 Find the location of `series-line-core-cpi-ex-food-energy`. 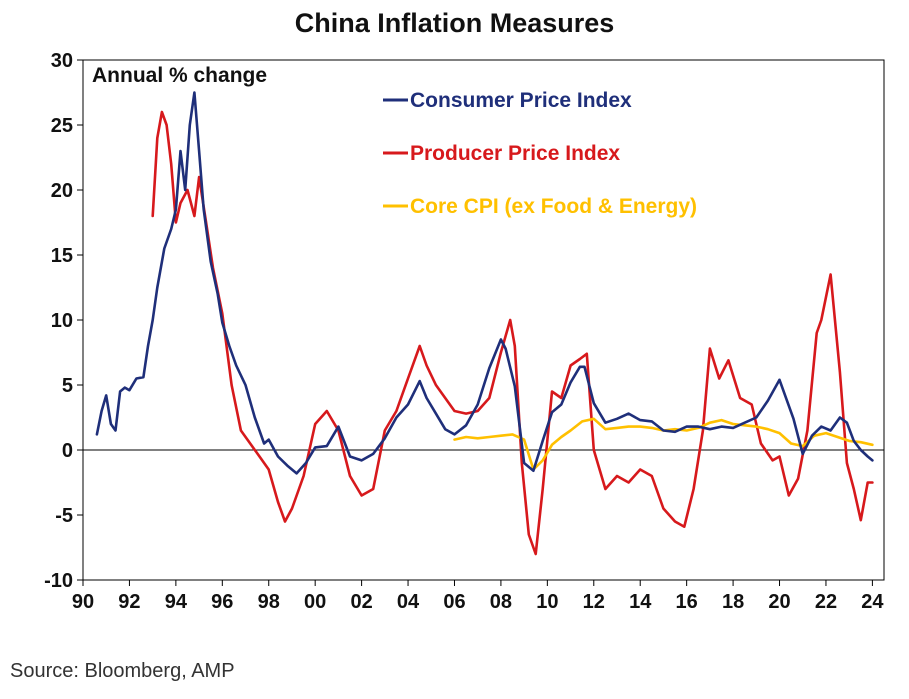

series-line-core-cpi-ex-food-energy is located at coordinates (663, 444).